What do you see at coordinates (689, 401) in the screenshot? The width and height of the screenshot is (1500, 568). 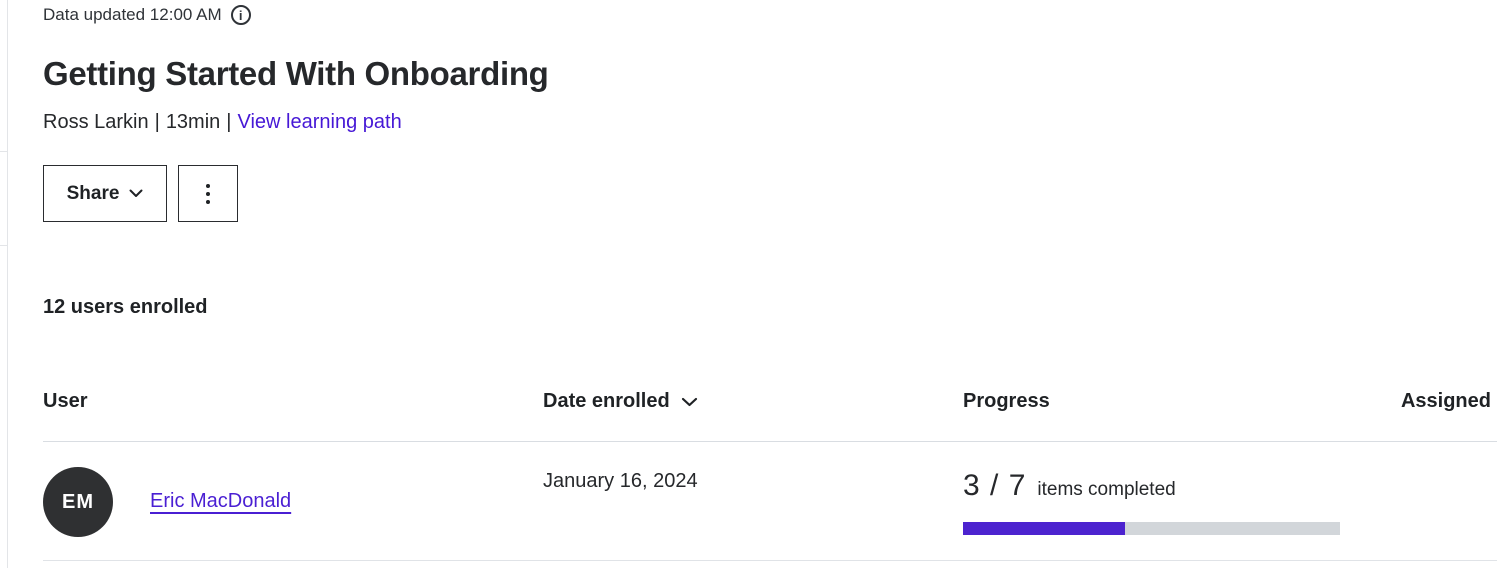 I see `sort-chevron-down-icon` at bounding box center [689, 401].